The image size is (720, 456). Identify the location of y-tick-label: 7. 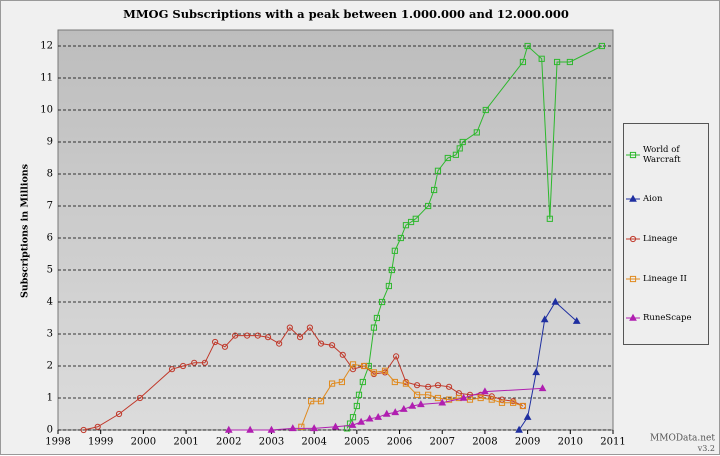
(50, 206).